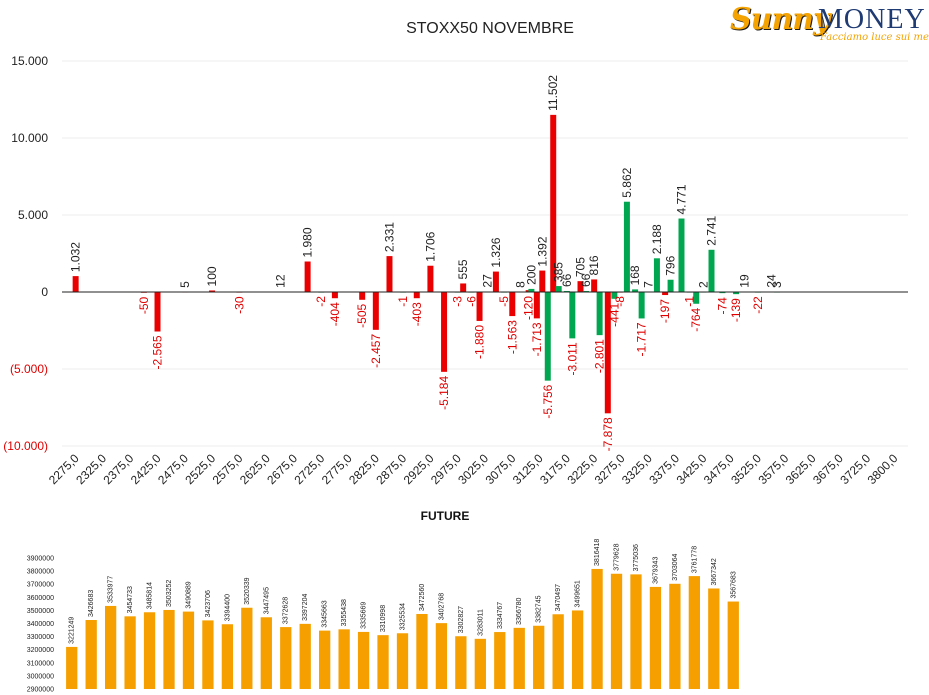 This screenshot has height=695, width=929. What do you see at coordinates (40, 624) in the screenshot?
I see `future-y-tick-label: 3400000` at bounding box center [40, 624].